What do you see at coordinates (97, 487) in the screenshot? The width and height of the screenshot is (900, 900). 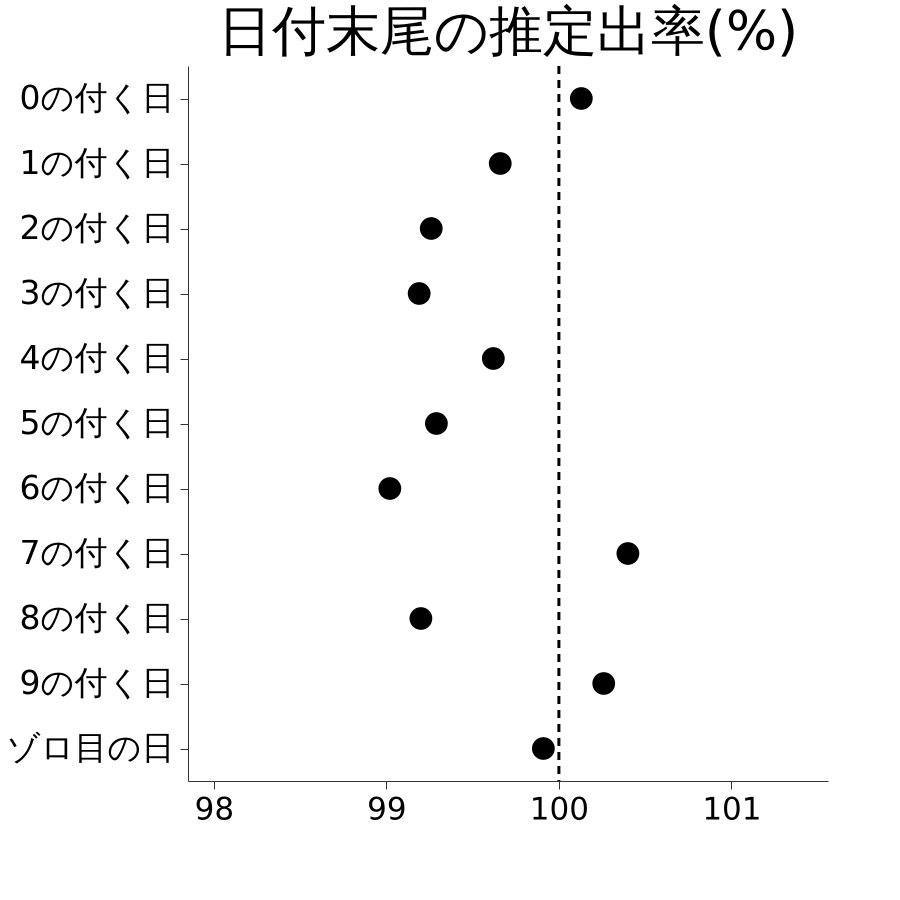 I see `y-tick-label: 6の付く日` at bounding box center [97, 487].